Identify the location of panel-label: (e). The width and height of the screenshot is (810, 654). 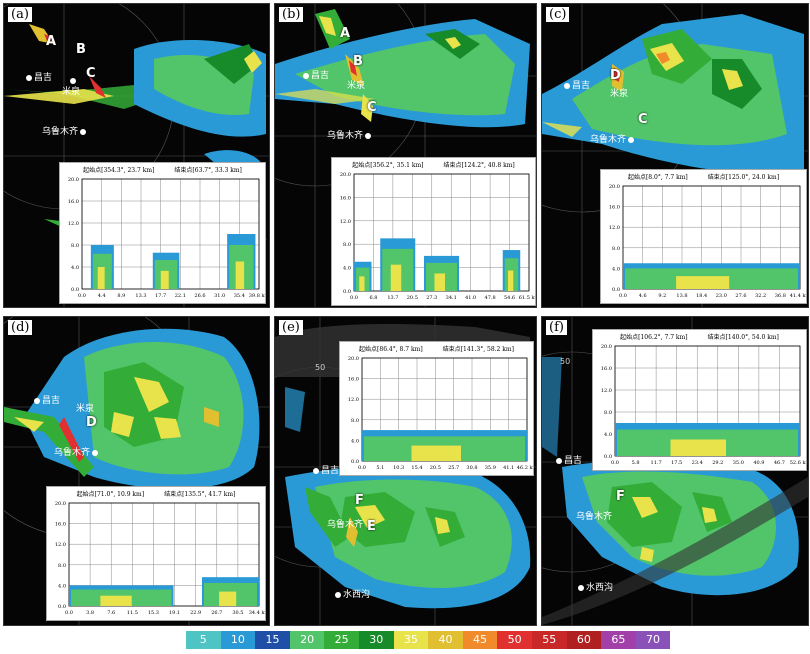
(291, 327).